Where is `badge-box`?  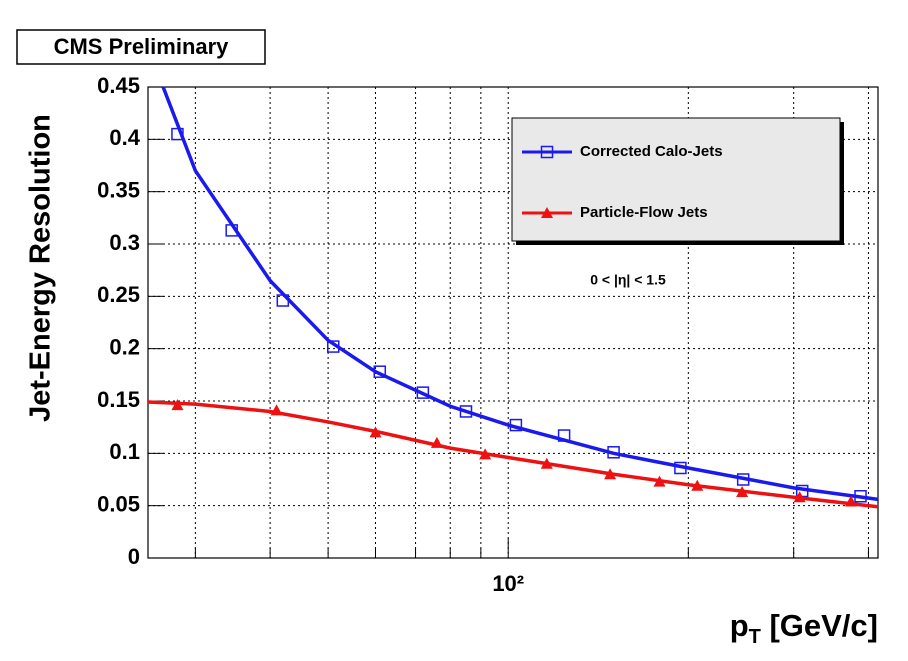
badge-box is located at coordinates (141, 47).